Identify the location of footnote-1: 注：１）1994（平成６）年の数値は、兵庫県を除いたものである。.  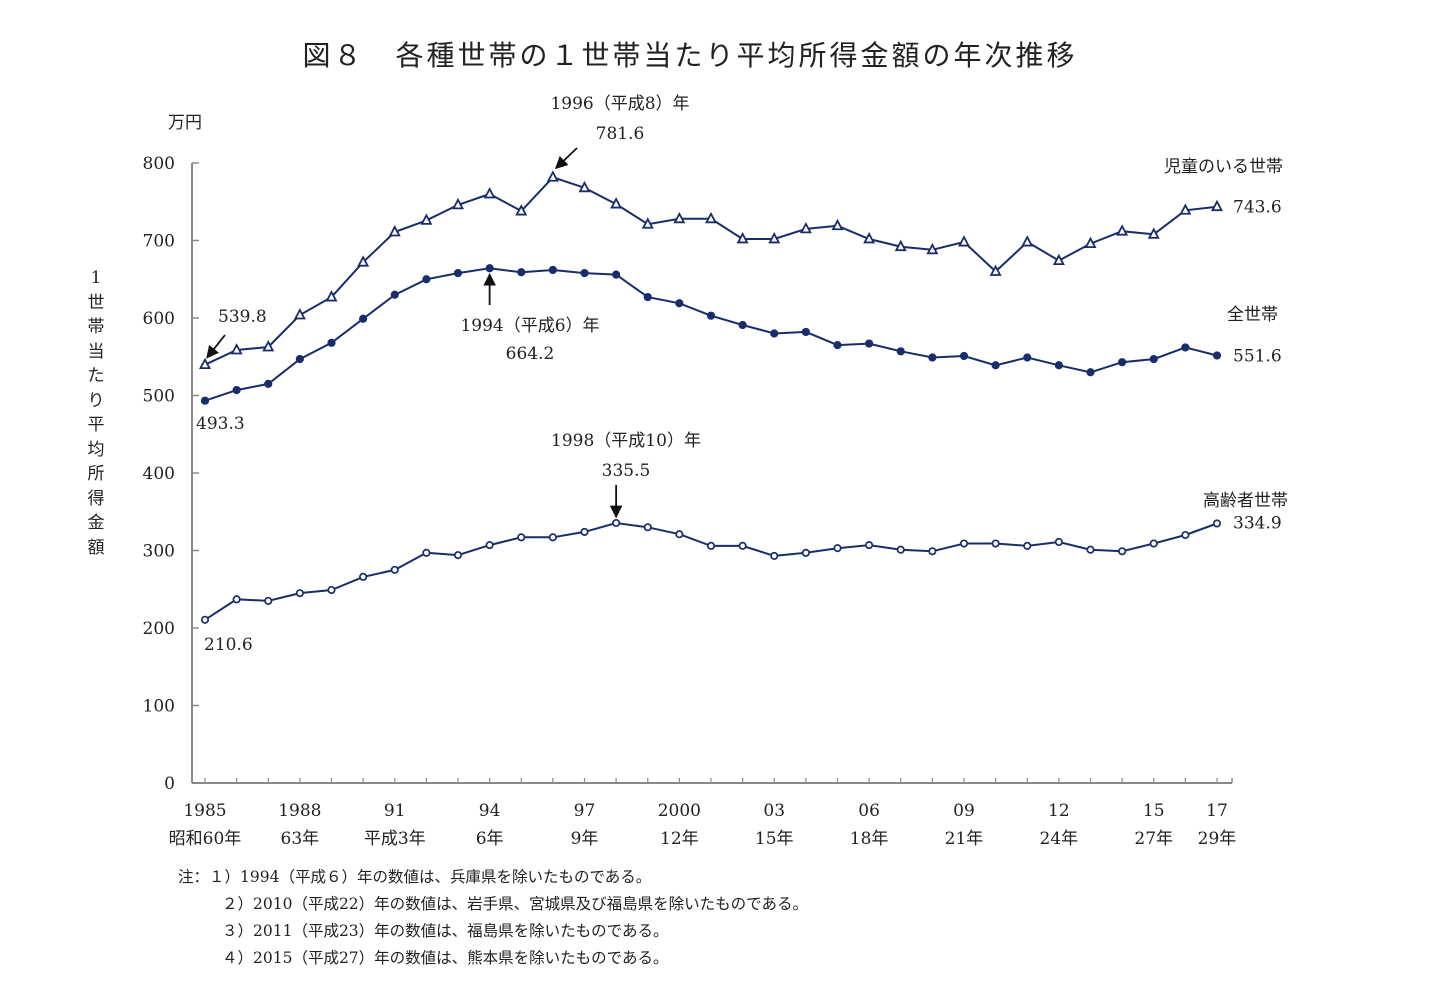
(415, 877).